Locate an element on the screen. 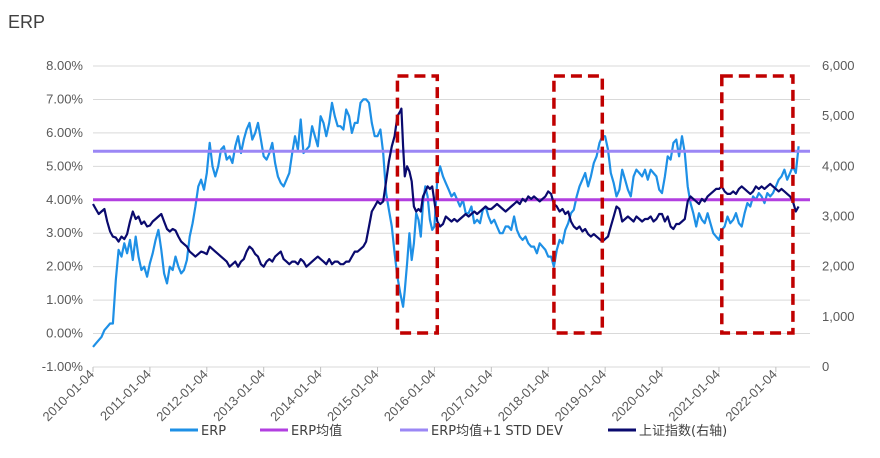 The width and height of the screenshot is (880, 458). y-left-tick-label: 1.00% is located at coordinates (64, 299).